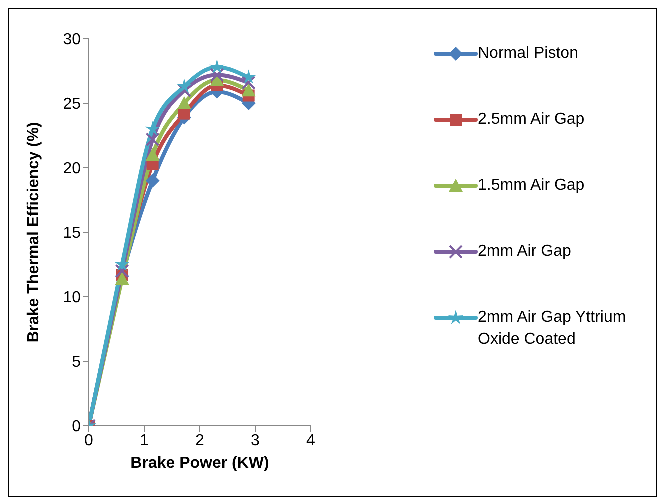 The width and height of the screenshot is (665, 497). Describe the element at coordinates (72, 233) in the screenshot. I see `y-tick-label: 15` at that location.